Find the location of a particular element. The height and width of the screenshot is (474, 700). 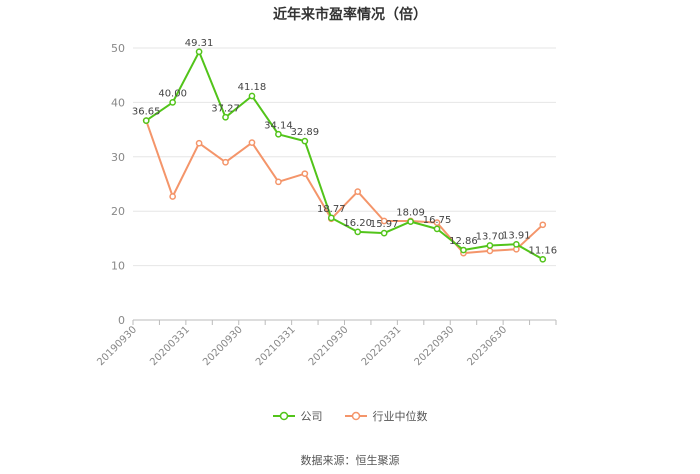

data-label: 15.97 is located at coordinates (384, 224).